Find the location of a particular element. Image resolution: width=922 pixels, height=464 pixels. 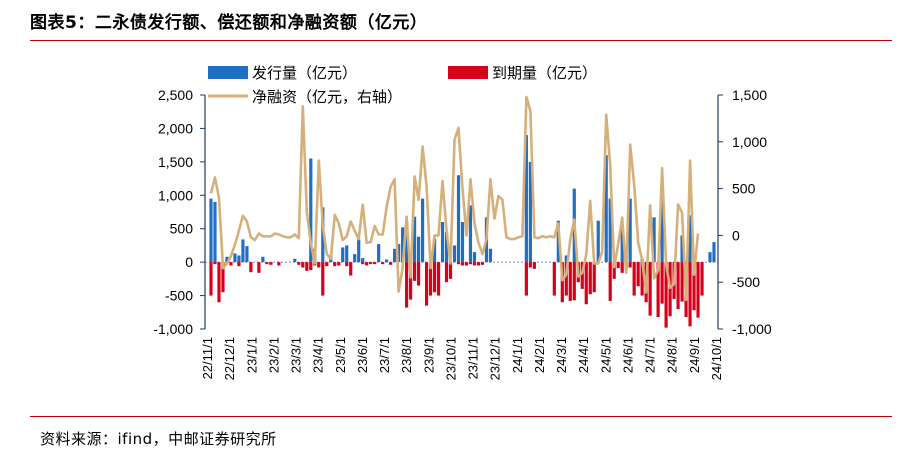

x-tick-label: 24/3/1 is located at coordinates (561, 355).